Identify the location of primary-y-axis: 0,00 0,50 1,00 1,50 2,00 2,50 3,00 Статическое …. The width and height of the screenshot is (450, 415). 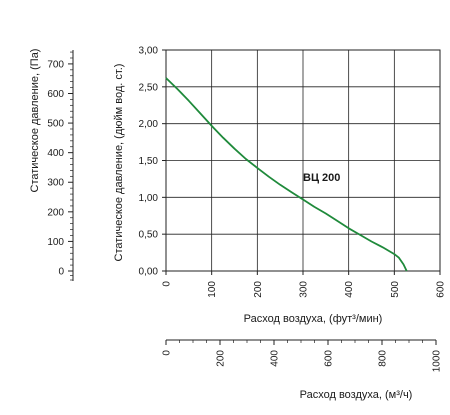
(139, 162).